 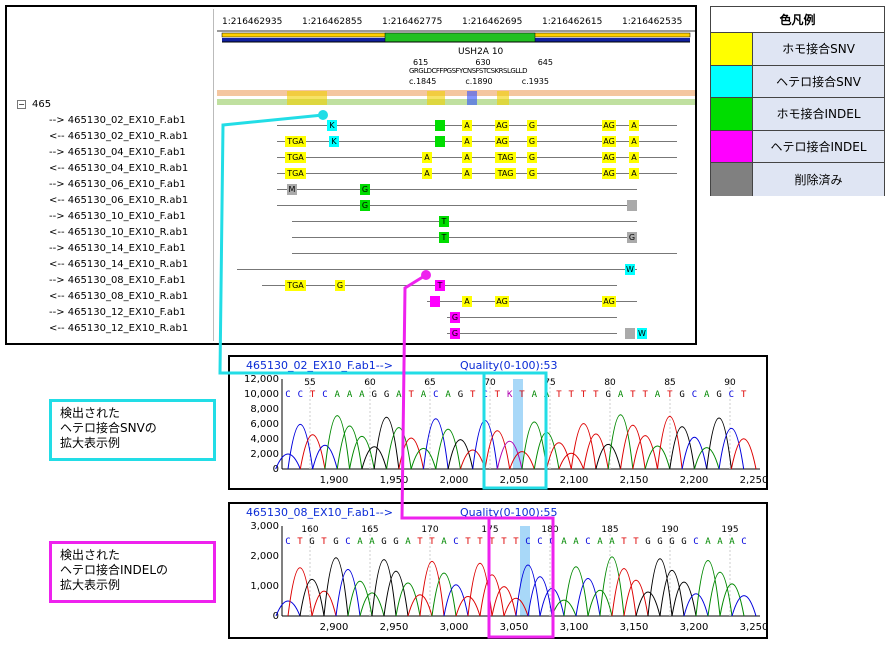 What do you see at coordinates (117, 120) in the screenshot?
I see `tree-item-read: --> 465130_02_EX10_F.ab1` at bounding box center [117, 120].